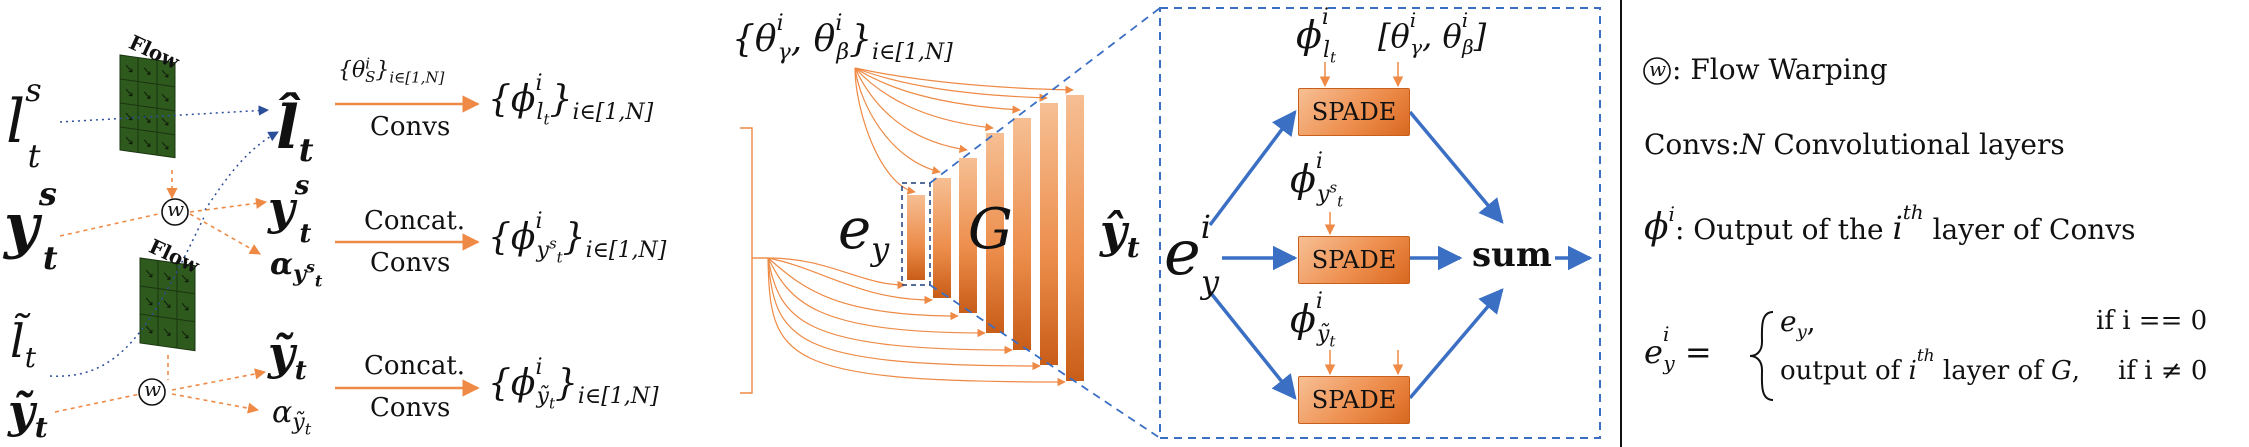 The height and width of the screenshot is (447, 2249). What do you see at coordinates (1045, 361) in the screenshot?
I see `zoom-line-bot` at bounding box center [1045, 361].